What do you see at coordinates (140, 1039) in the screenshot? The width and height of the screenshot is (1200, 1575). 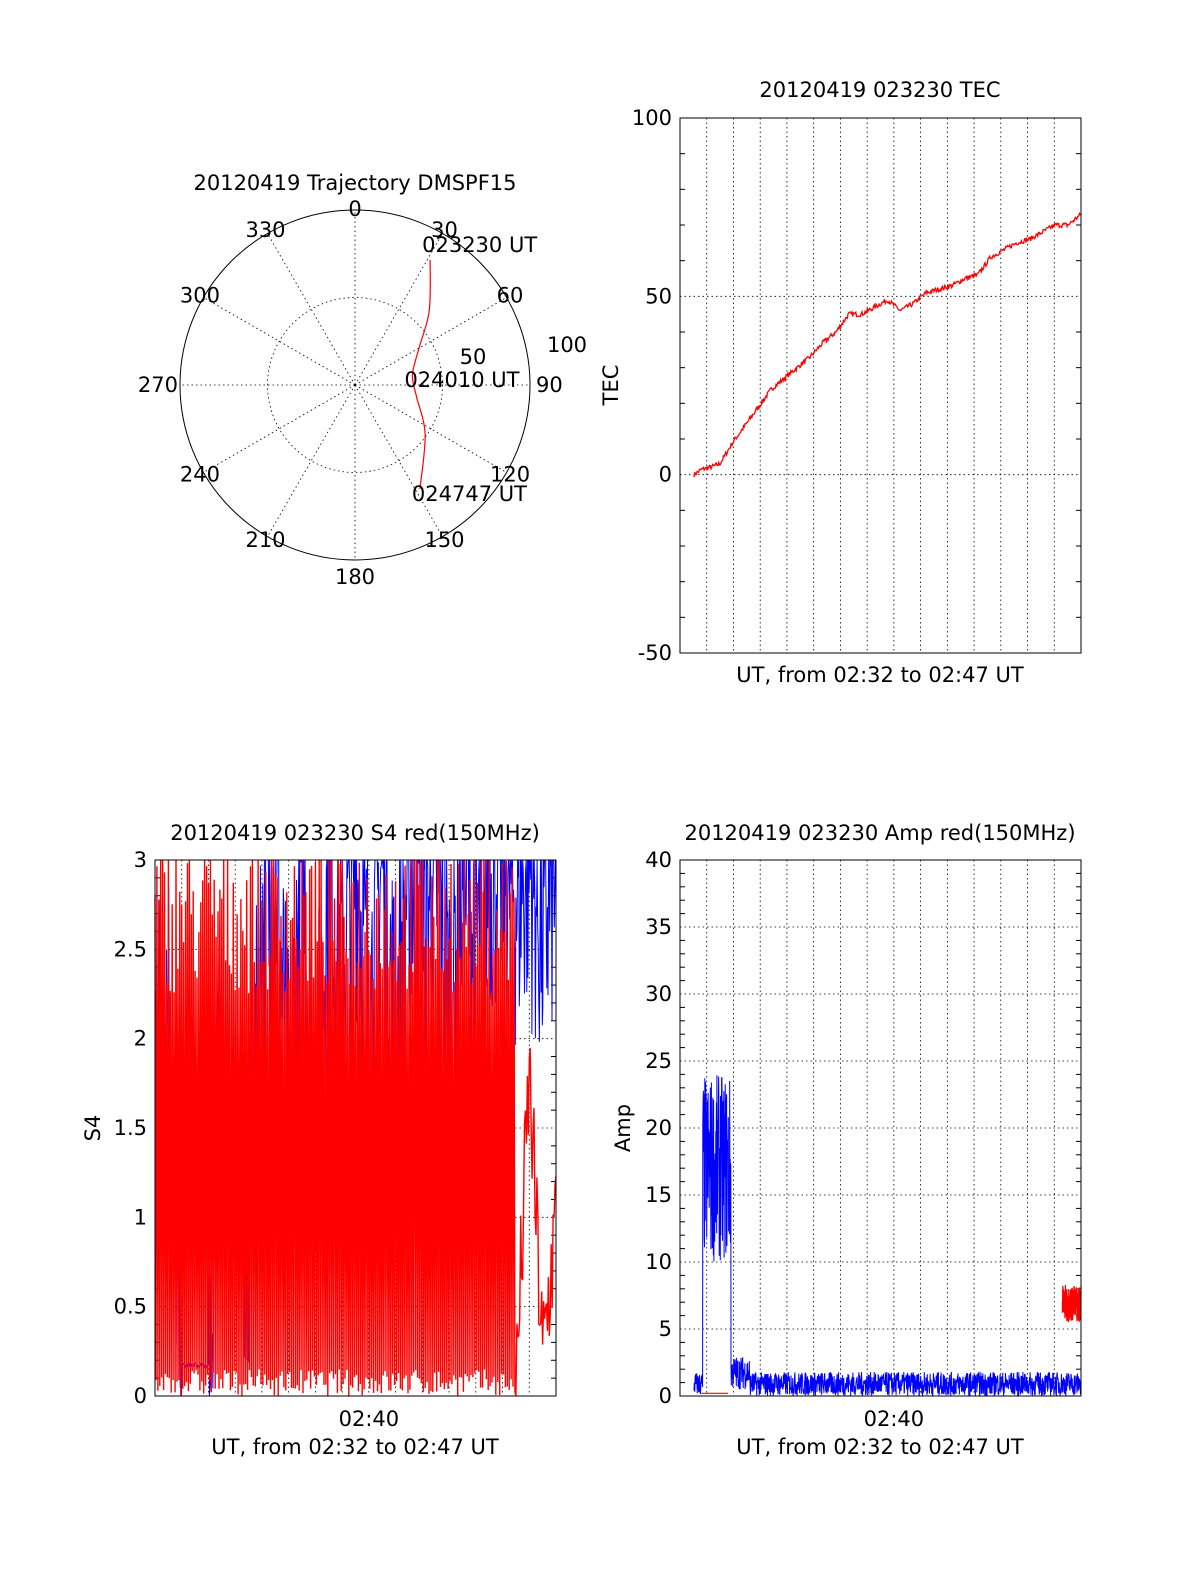 I see `y-tick-label: 2` at bounding box center [140, 1039].